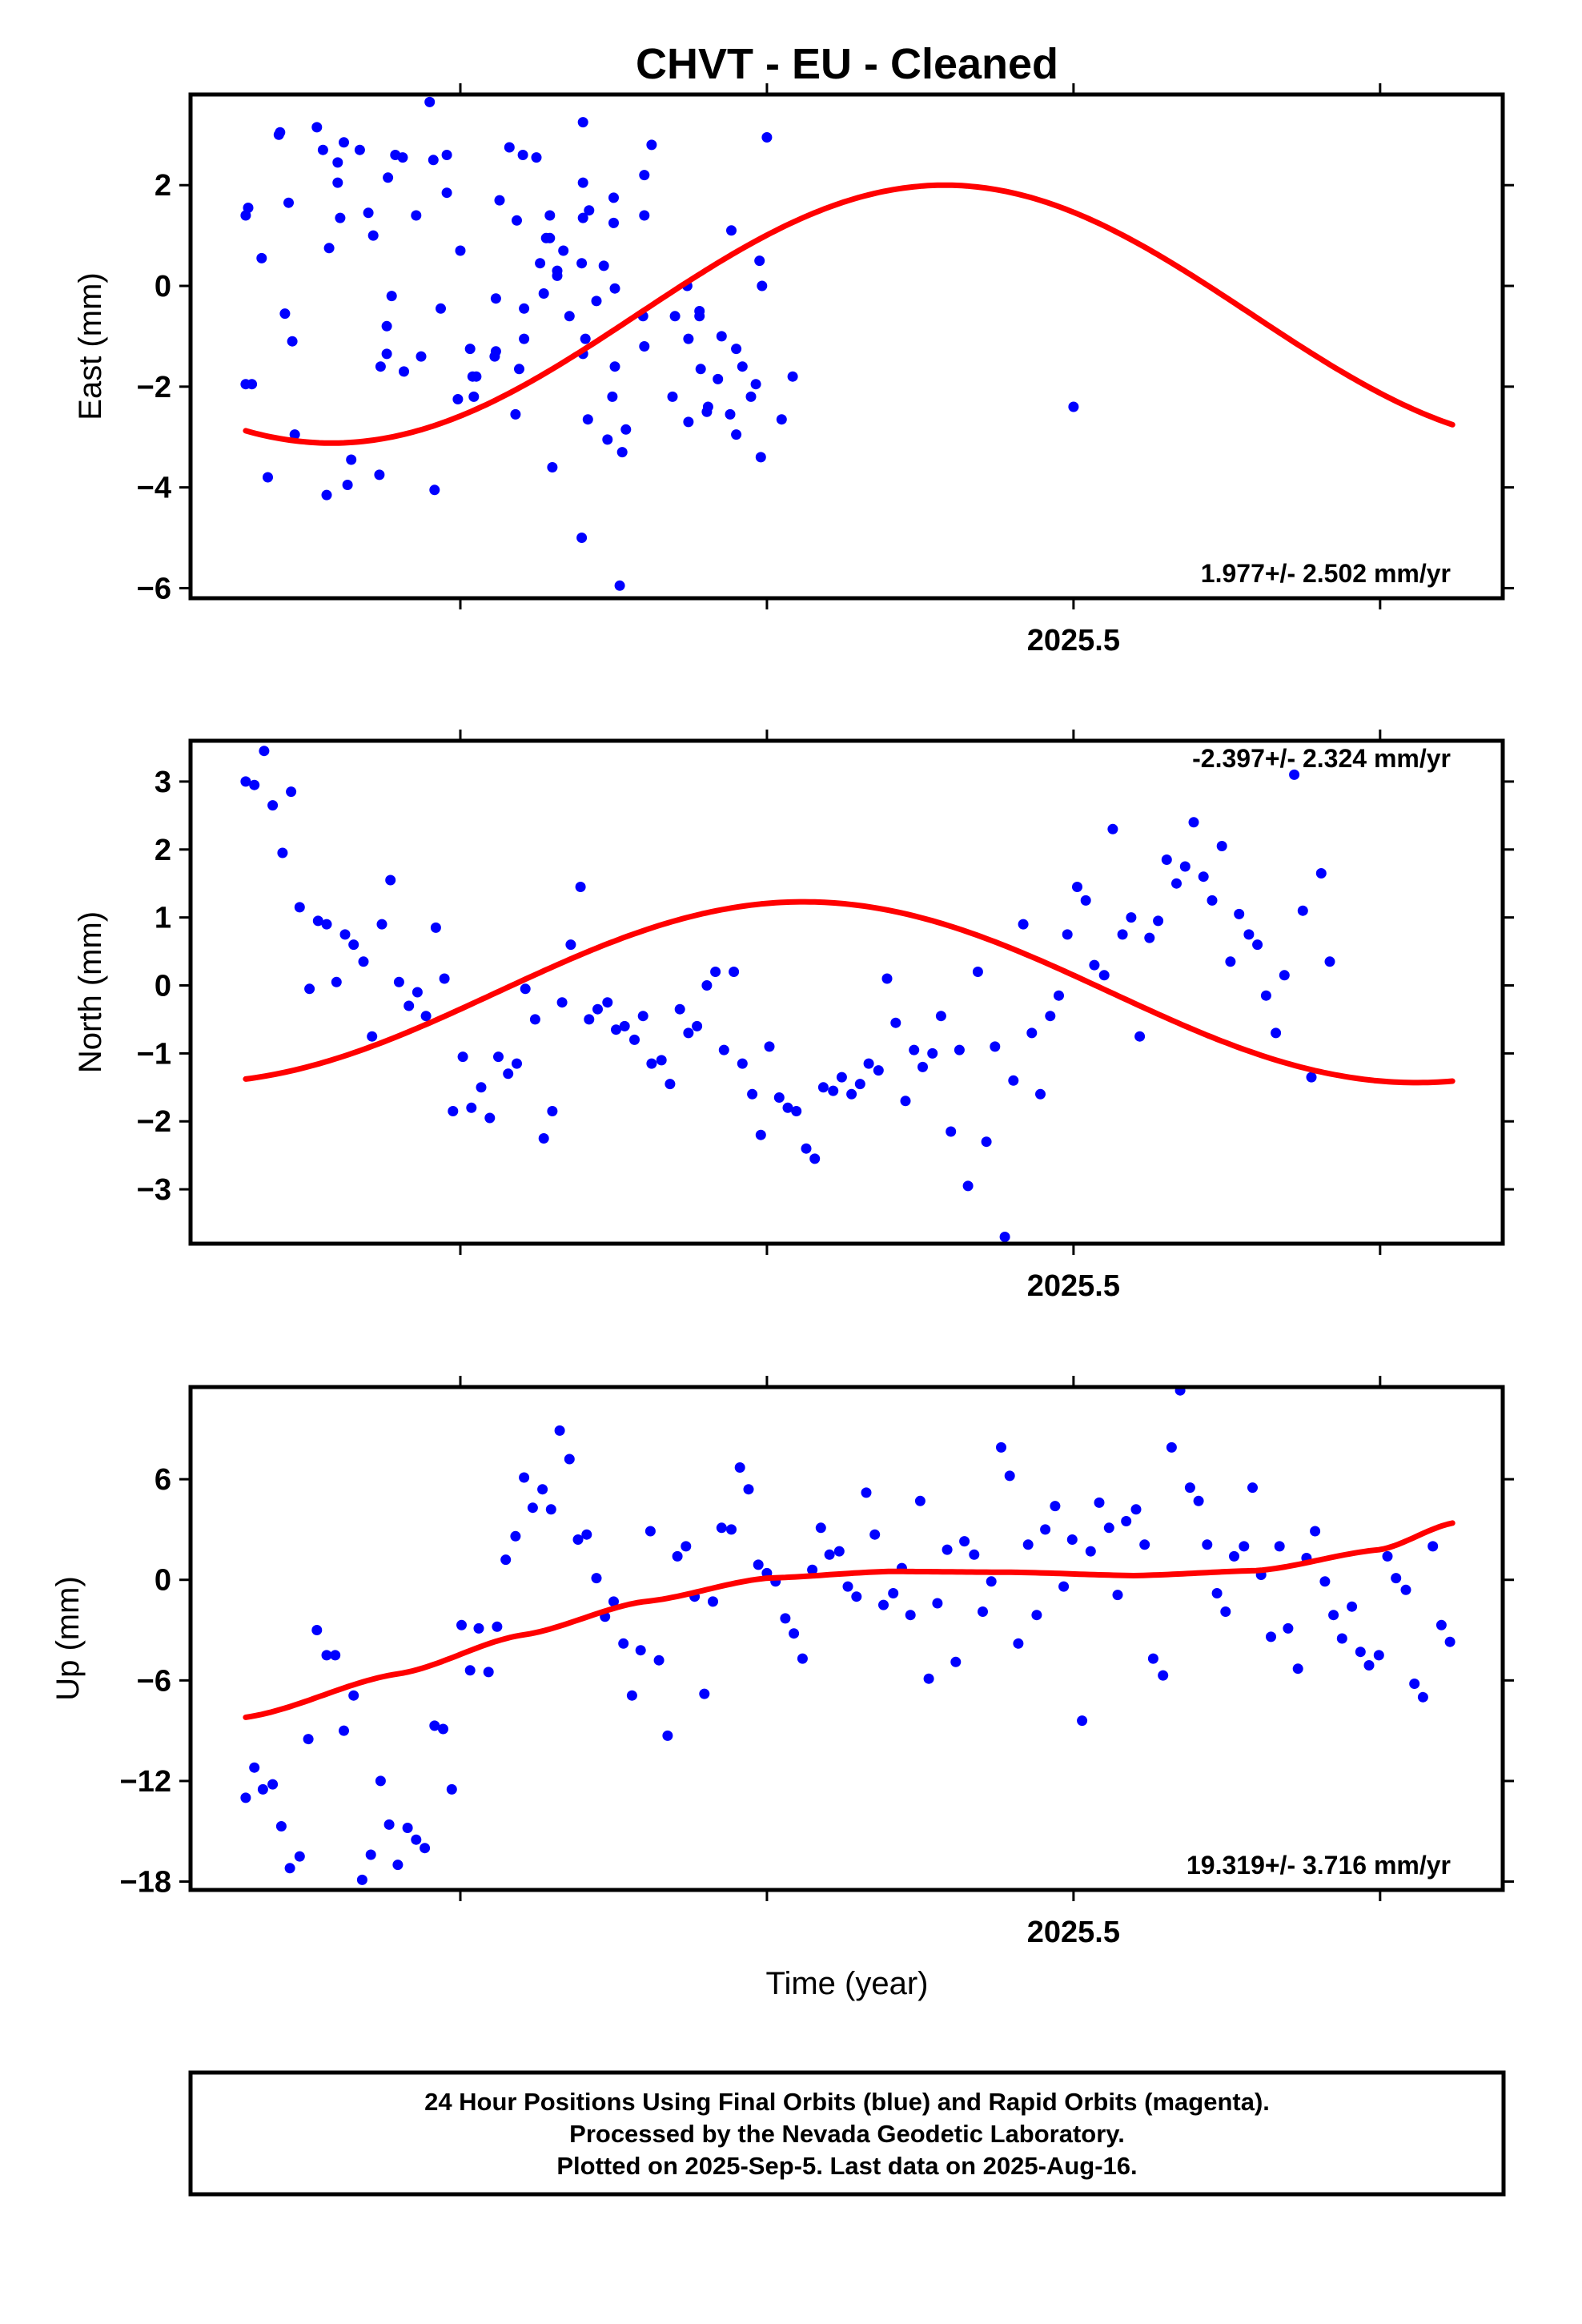  Describe the element at coordinates (163, 987) in the screenshot. I see `y-tick-label: 0` at that location.